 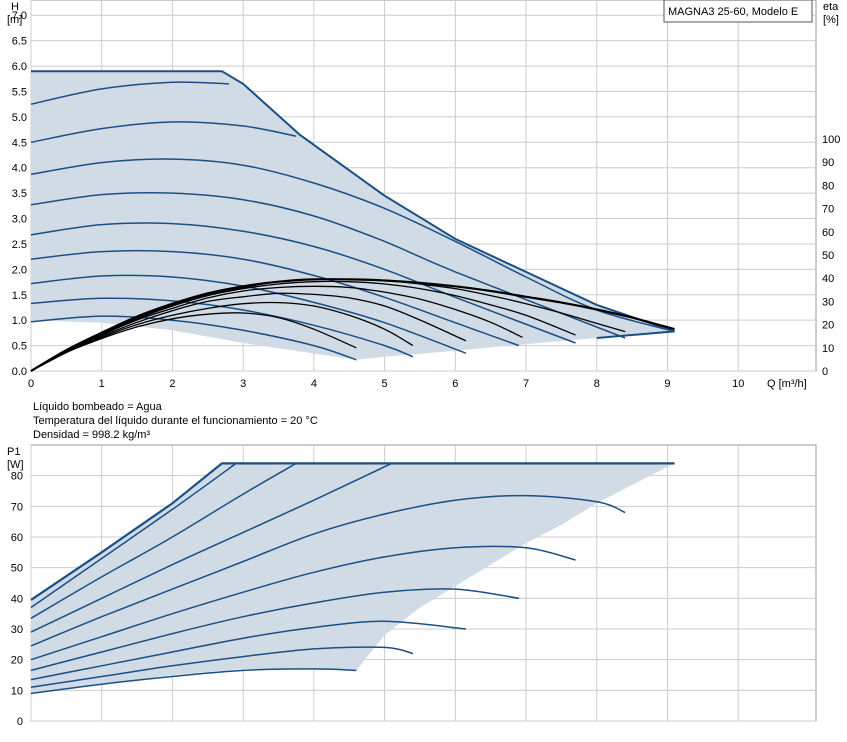 I want to click on head-x-tick-label: 5, so click(x=385, y=384).